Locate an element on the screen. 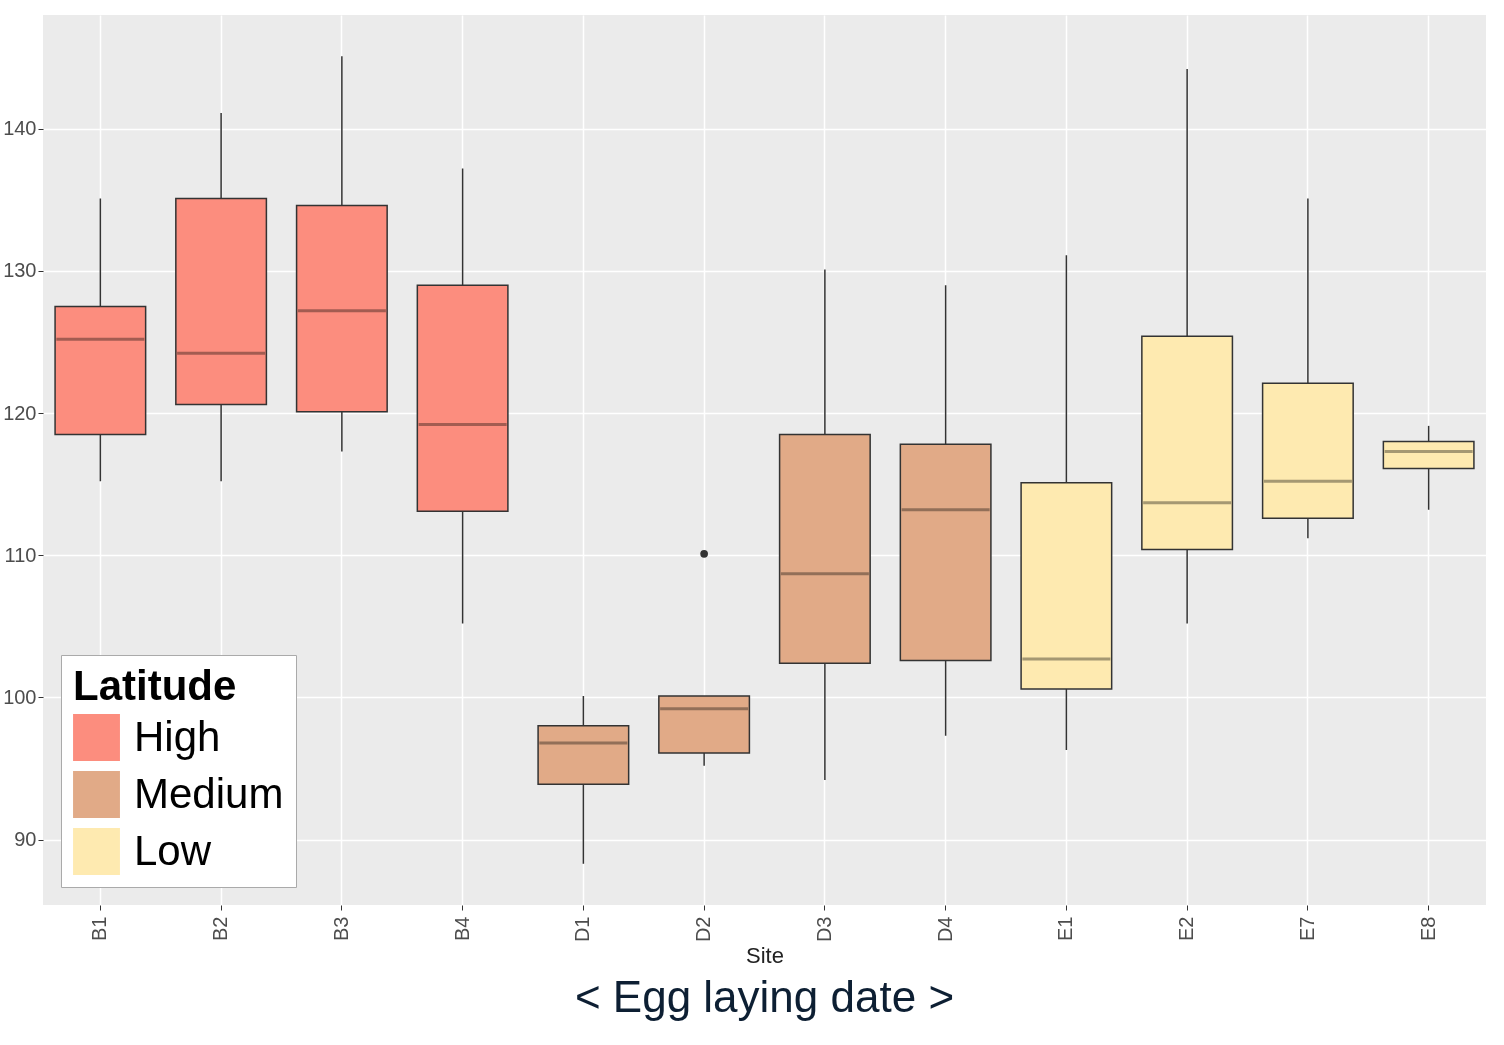 This screenshot has width=1504, height=1045. y-tick-label: 110 is located at coordinates (20, 554).